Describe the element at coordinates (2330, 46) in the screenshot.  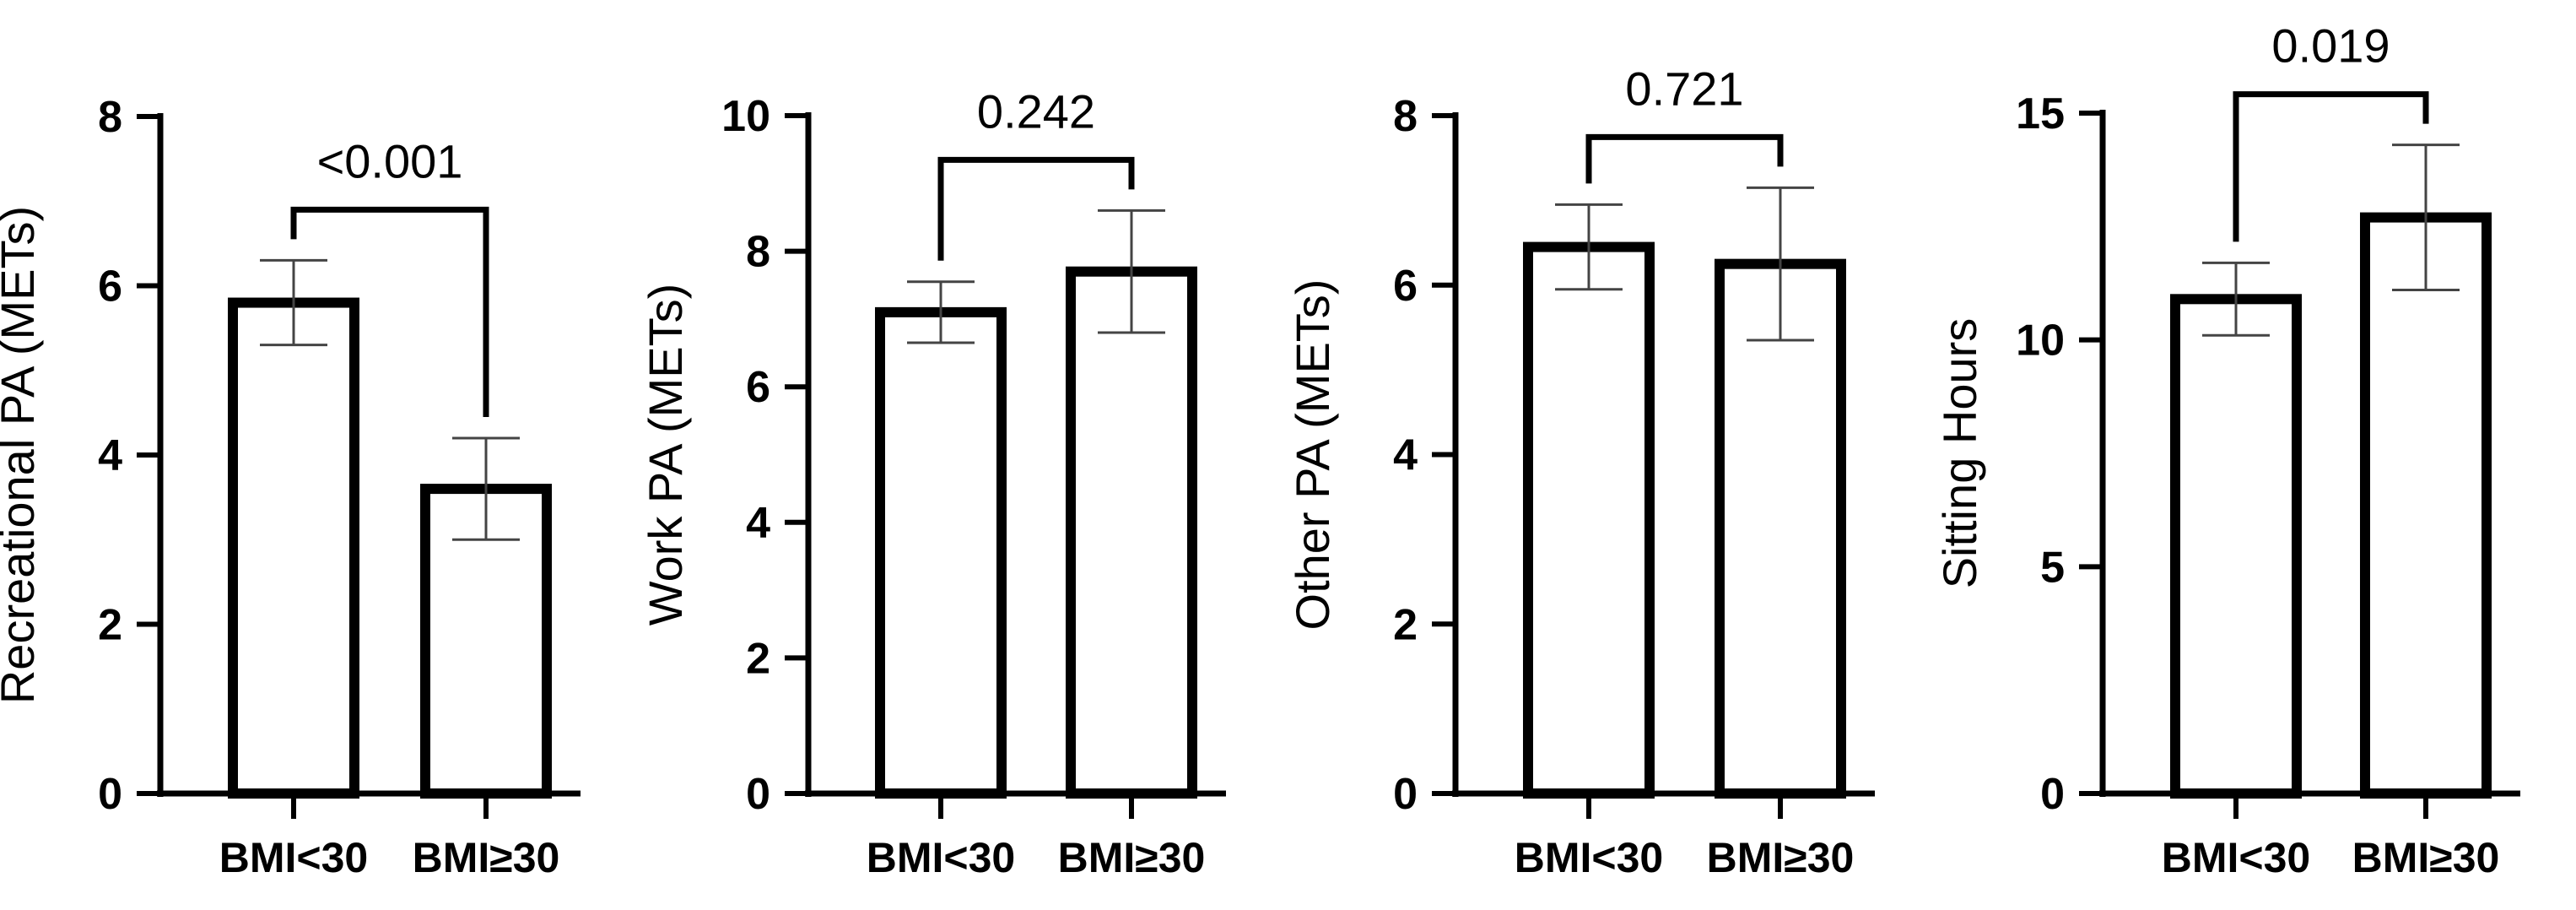
I see `p-value-label: 0.019` at that location.